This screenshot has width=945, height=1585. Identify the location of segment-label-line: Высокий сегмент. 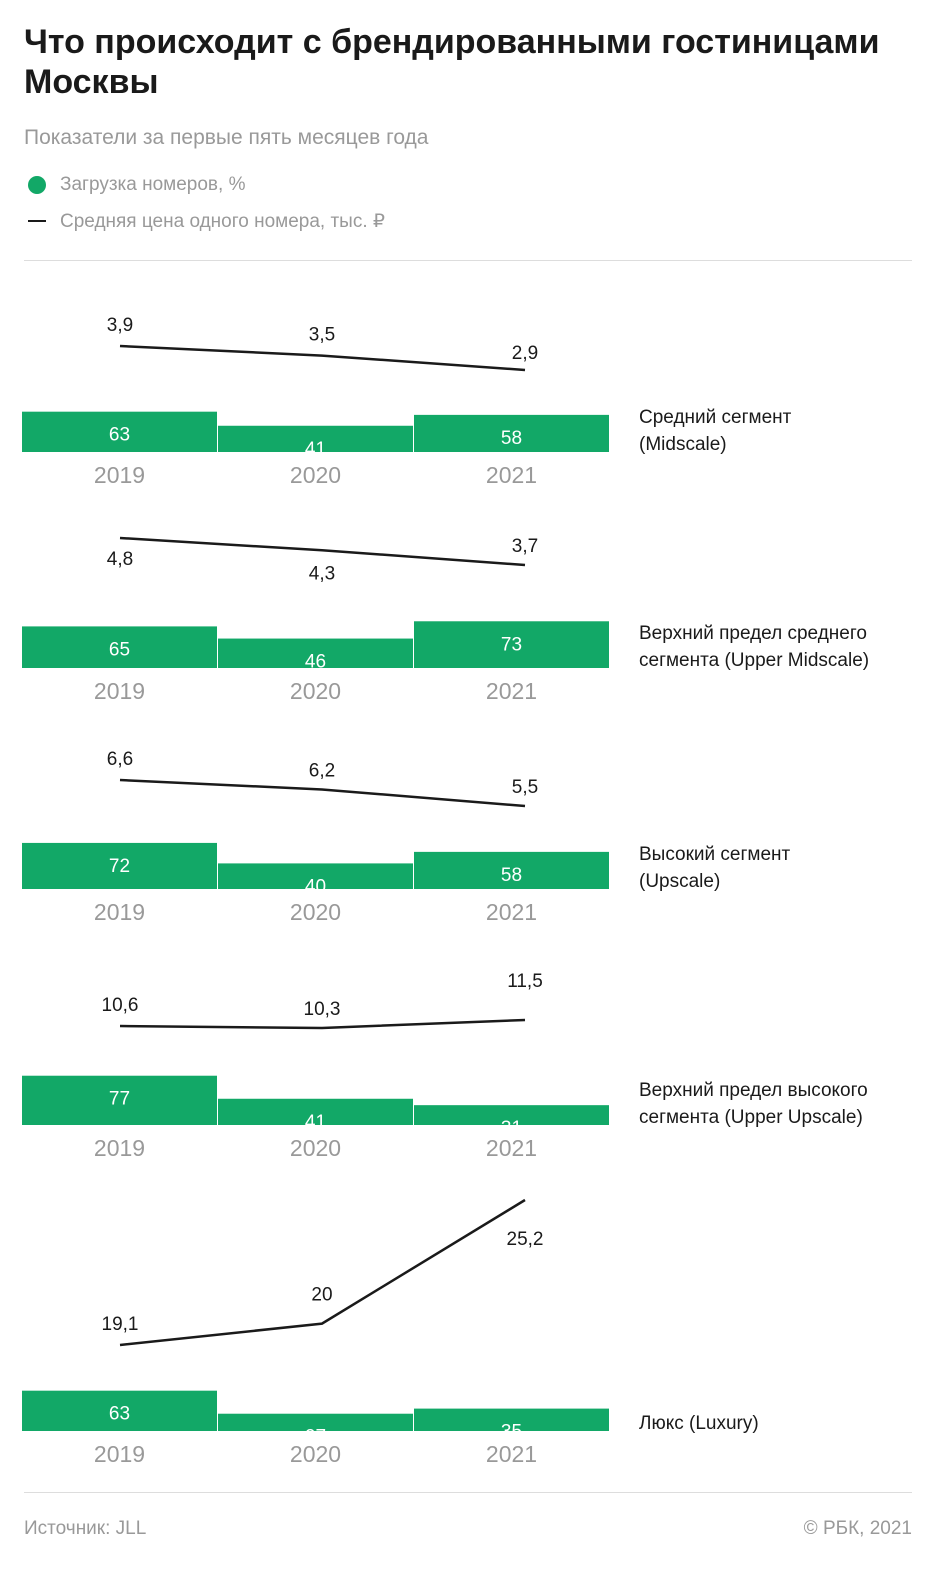
(715, 854).